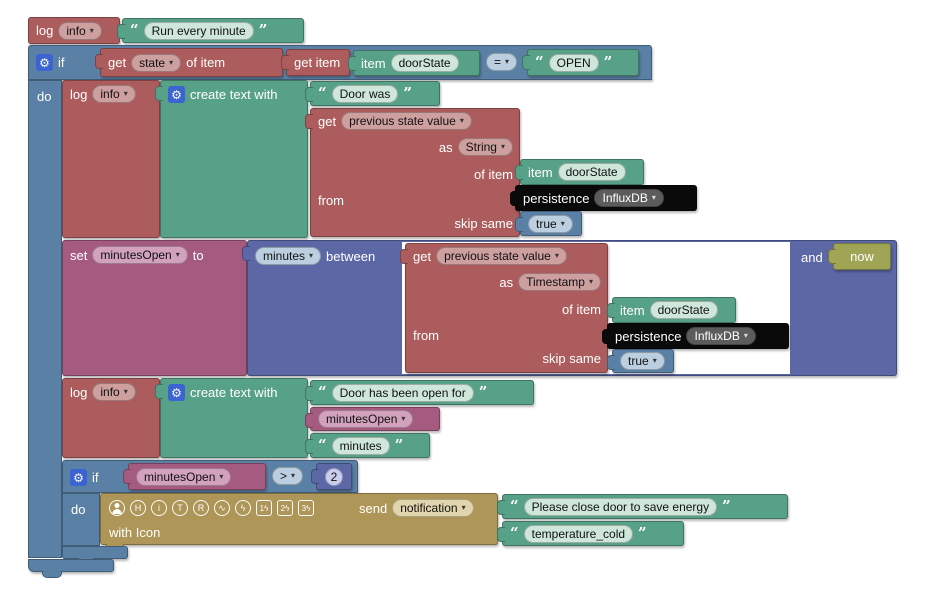  What do you see at coordinates (198, 30) in the screenshot?
I see `string-field-run-every-minute: Run every minute` at bounding box center [198, 30].